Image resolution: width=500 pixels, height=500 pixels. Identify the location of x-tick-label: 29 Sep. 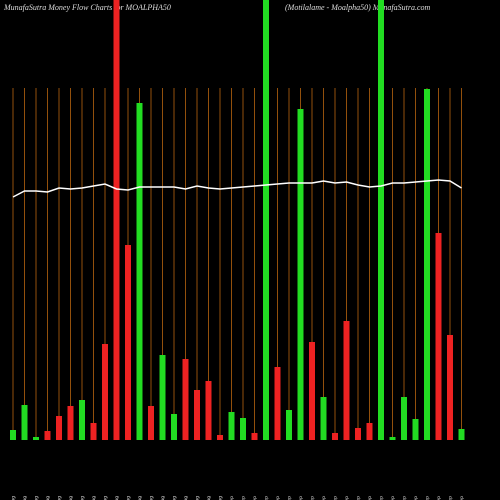
(462, 498).